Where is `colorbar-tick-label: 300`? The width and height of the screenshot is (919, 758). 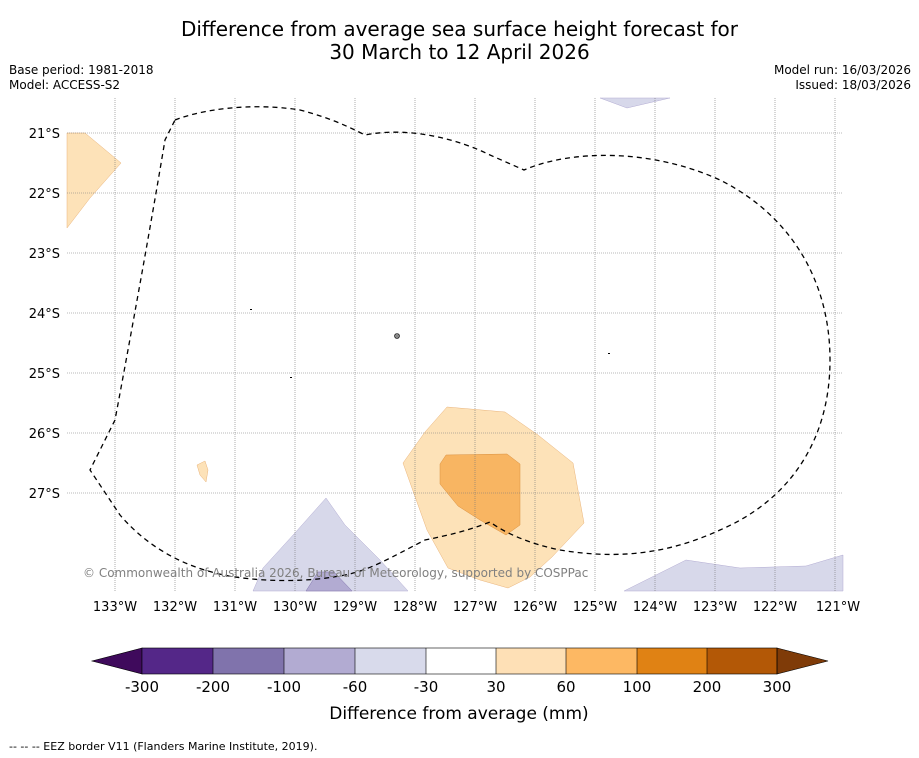 colorbar-tick-label: 300 is located at coordinates (777, 687).